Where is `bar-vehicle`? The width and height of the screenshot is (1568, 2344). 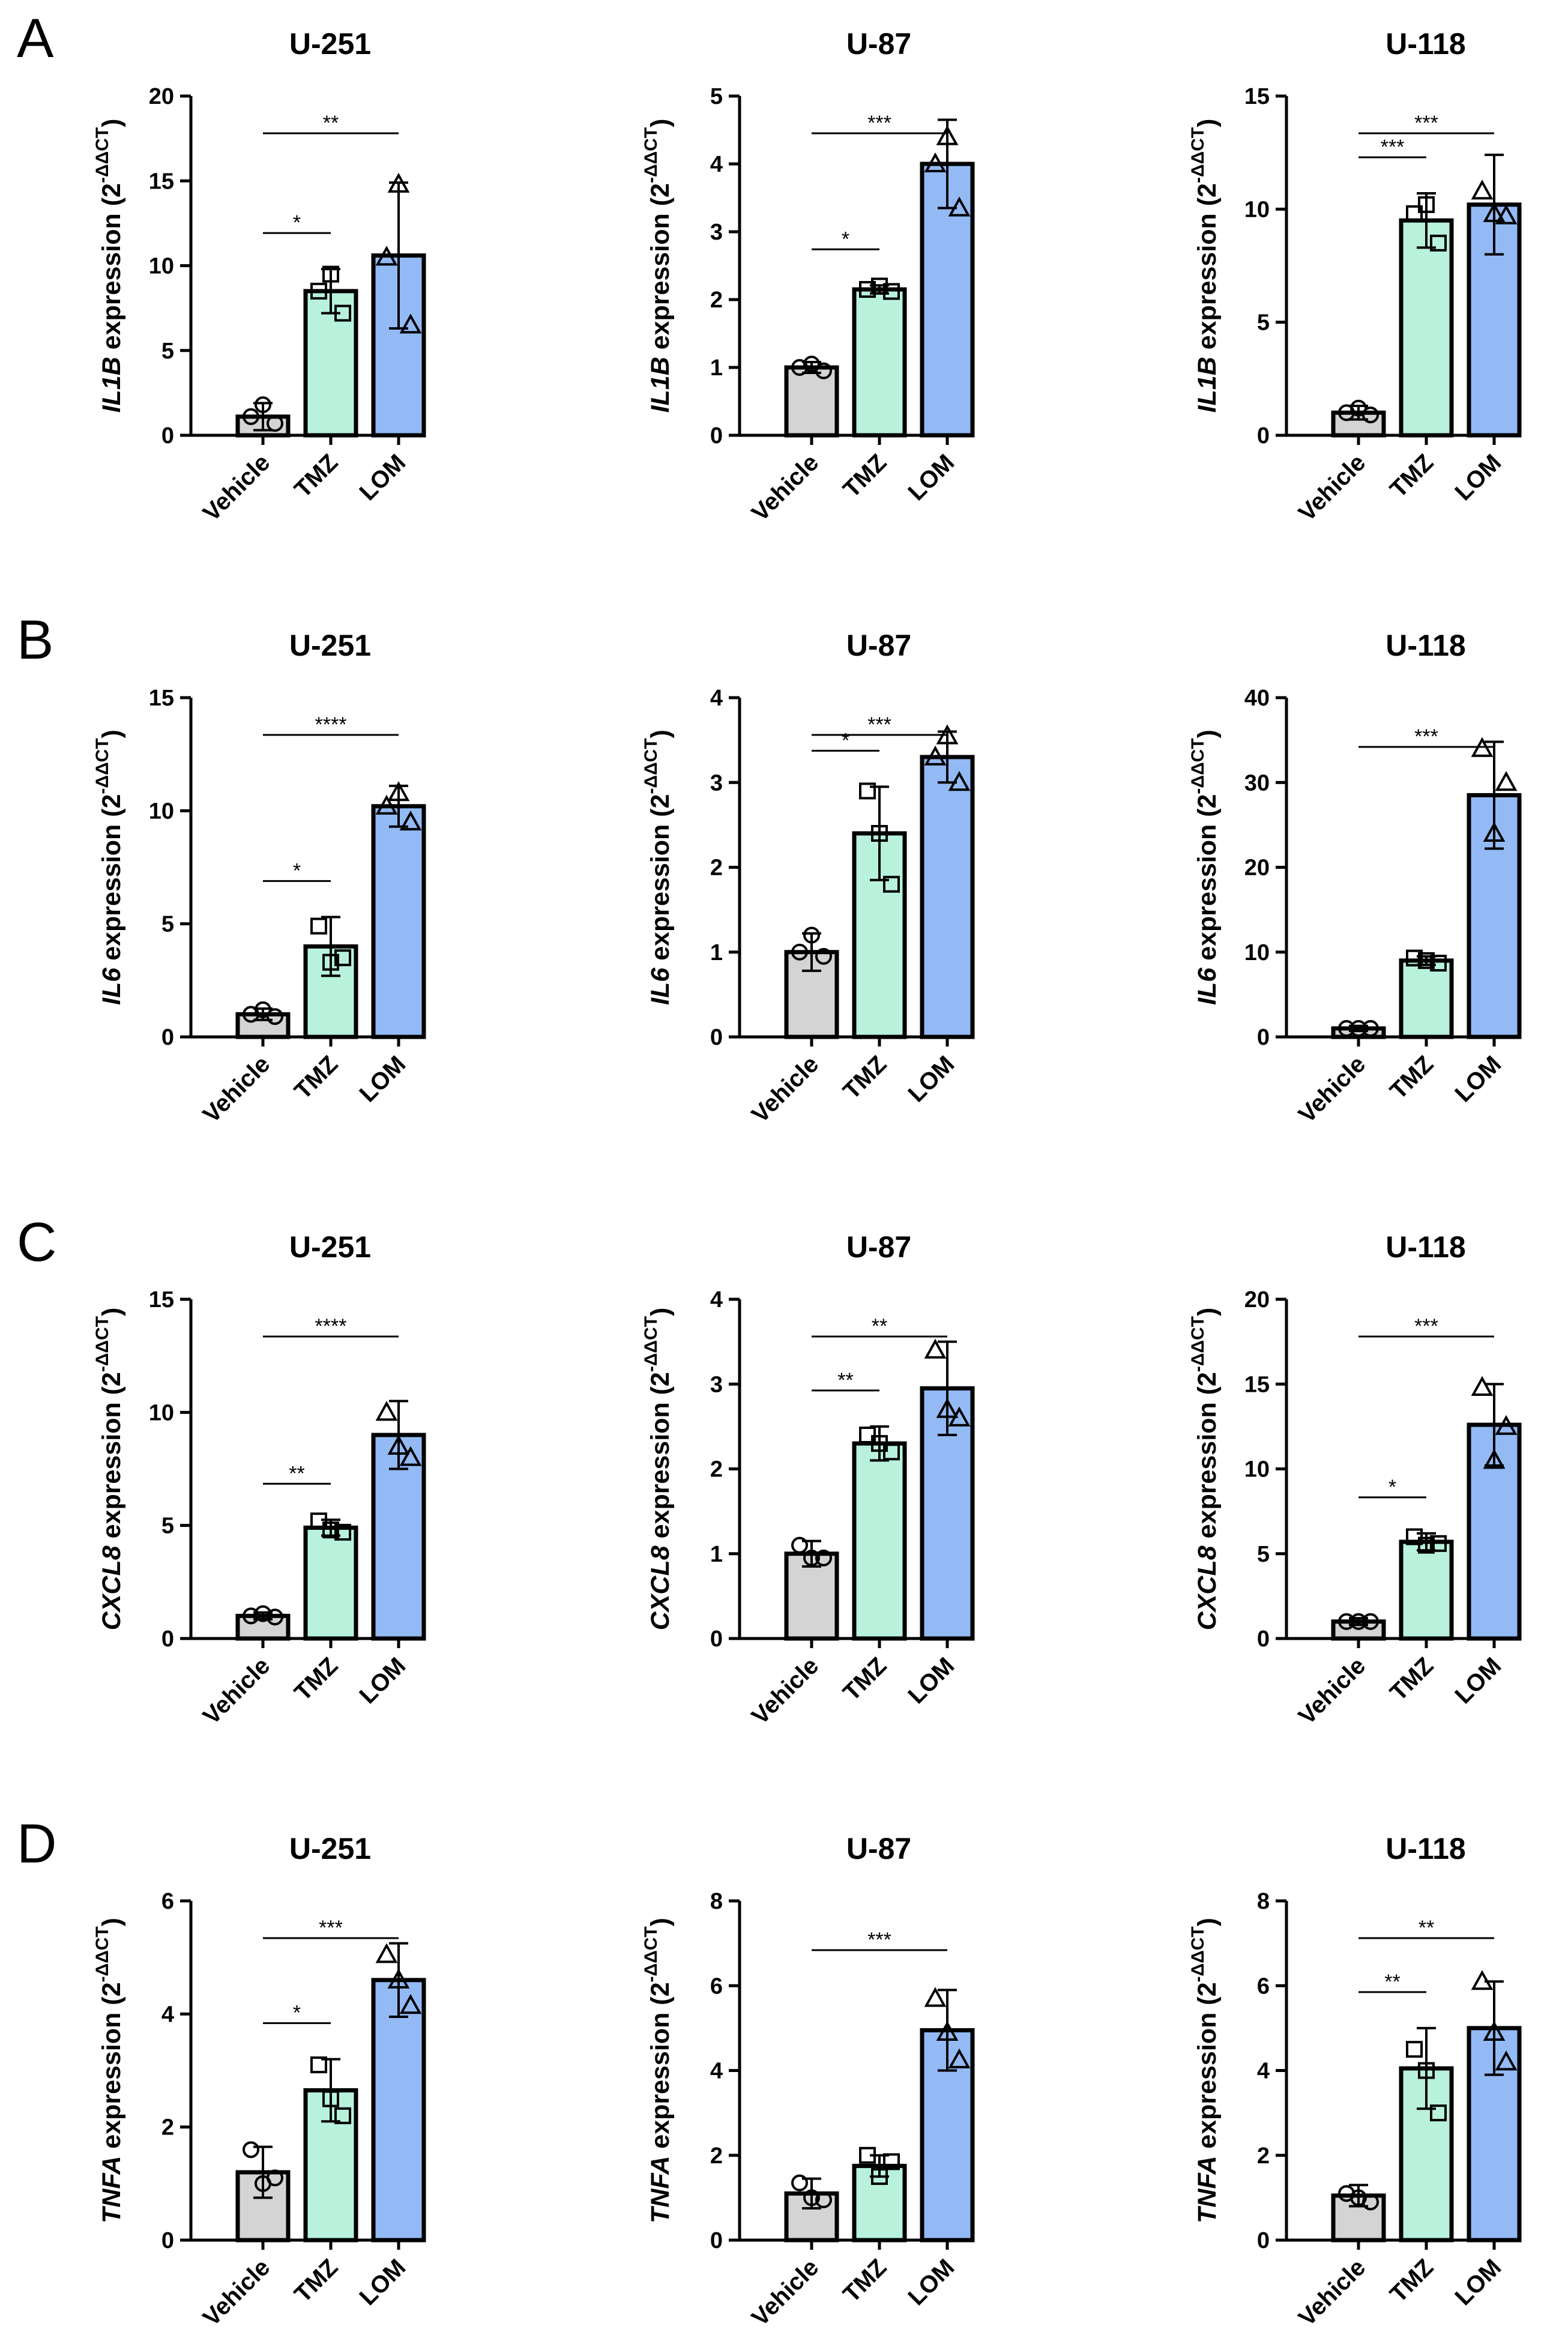 bar-vehicle is located at coordinates (811, 401).